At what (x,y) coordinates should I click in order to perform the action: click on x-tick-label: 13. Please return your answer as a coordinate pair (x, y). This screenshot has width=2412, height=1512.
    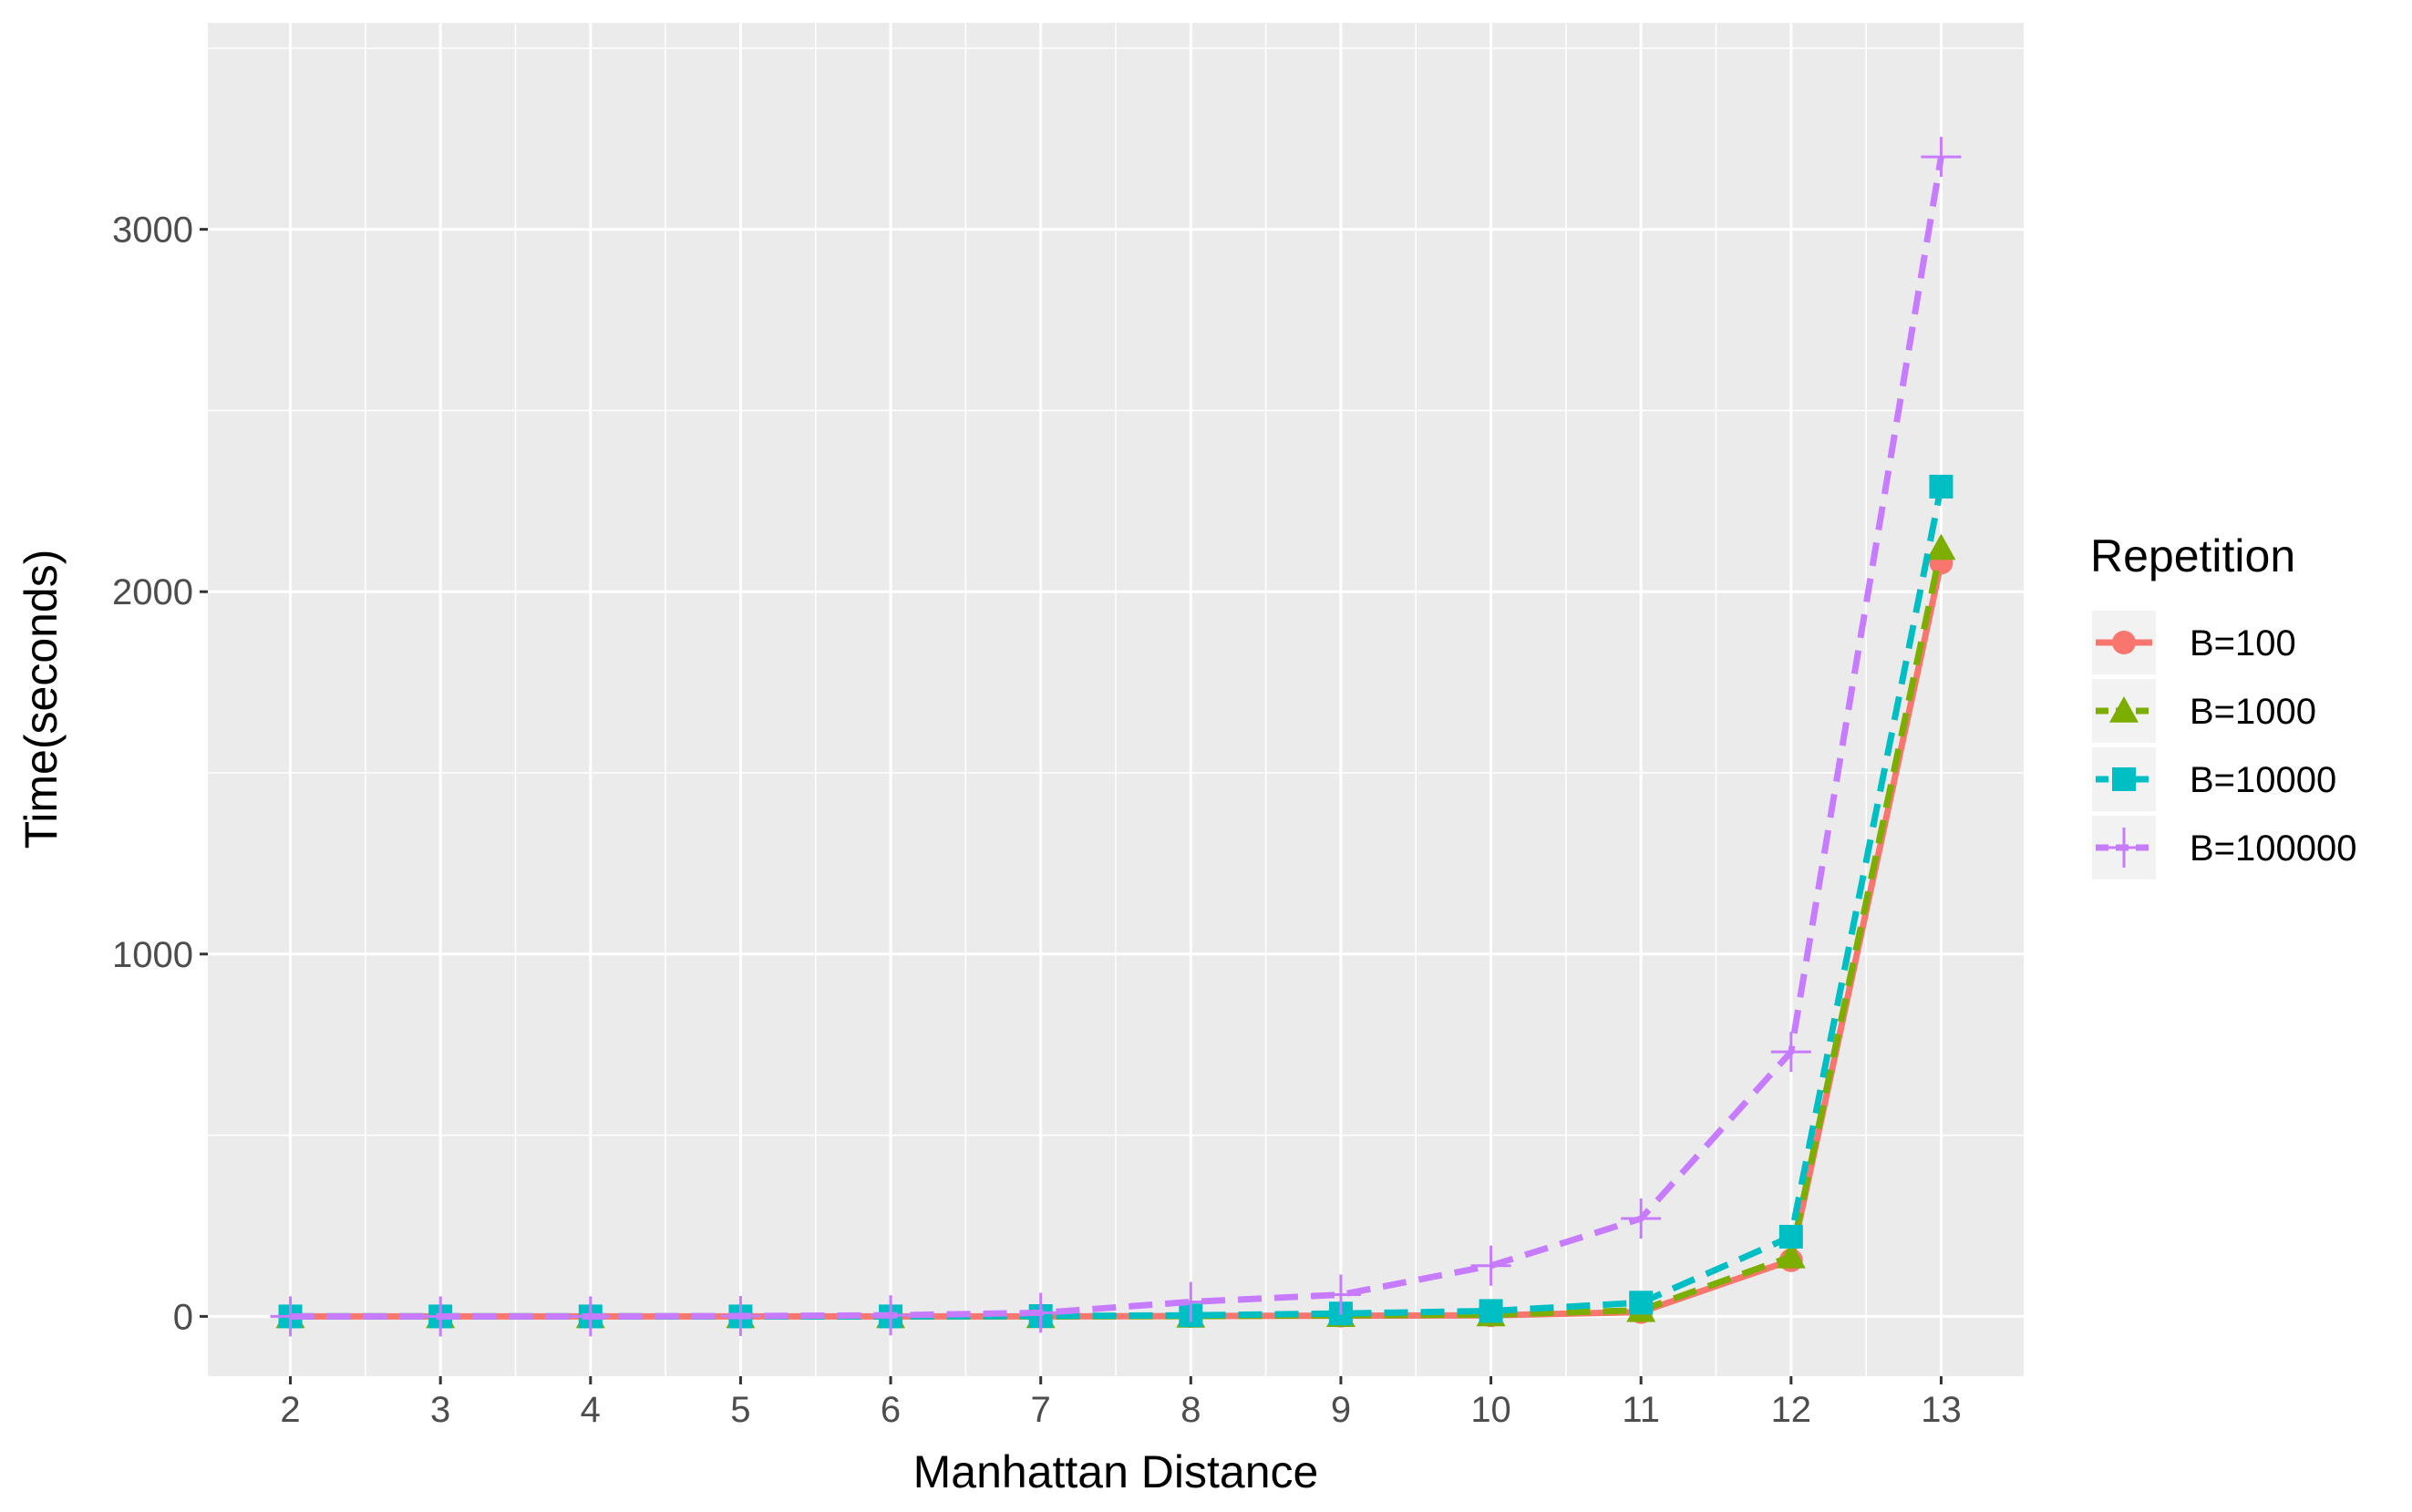
    Looking at the image, I should click on (1941, 1410).